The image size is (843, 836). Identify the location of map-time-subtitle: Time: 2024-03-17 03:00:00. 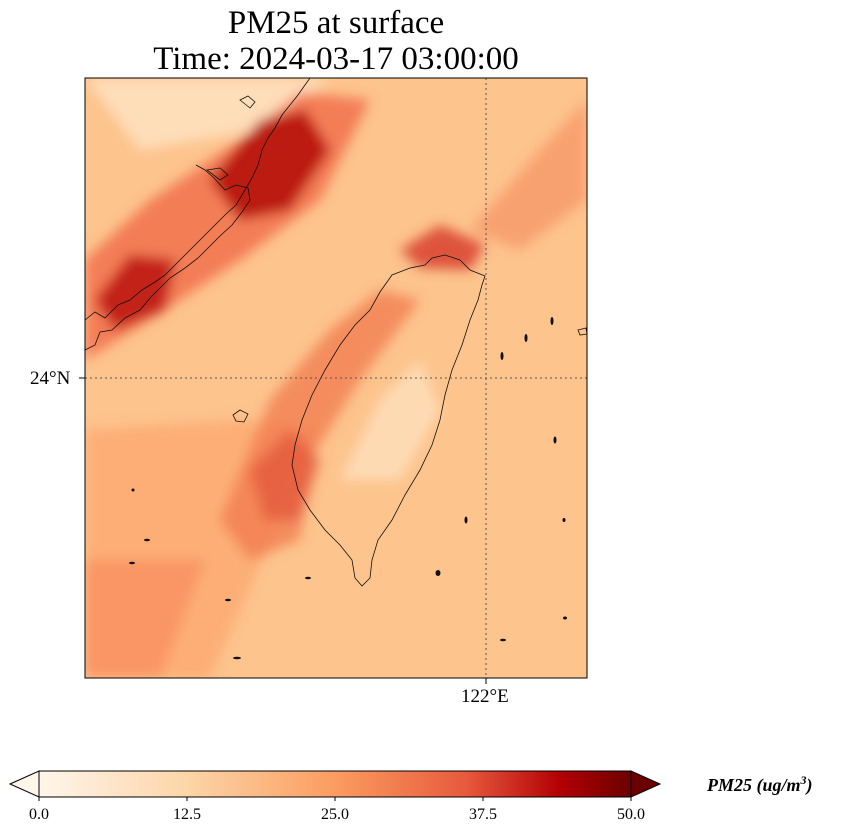
(336, 59).